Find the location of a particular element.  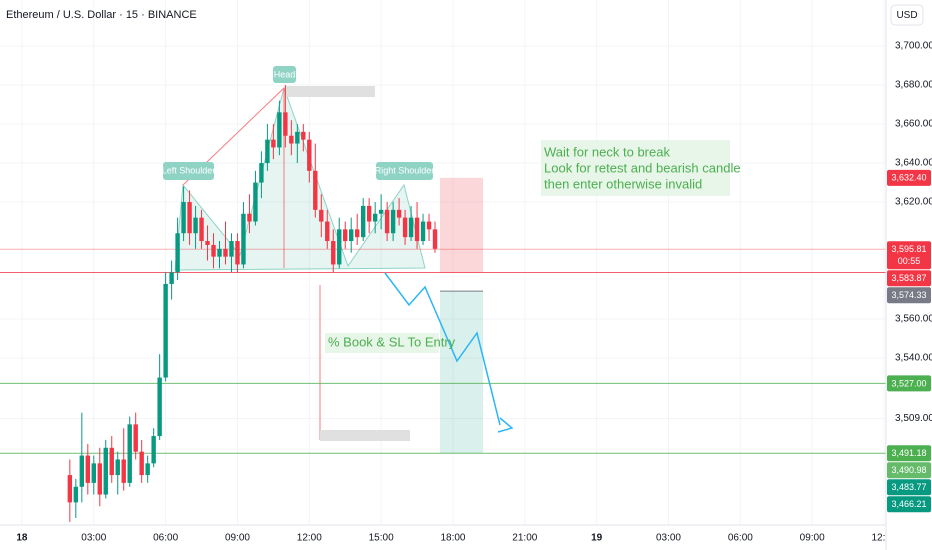

price-label: 3,466.21 is located at coordinates (908, 504).